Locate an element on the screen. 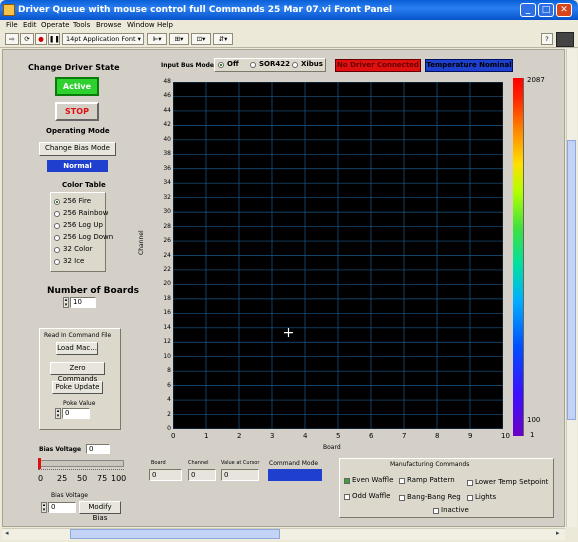 The width and height of the screenshot is (578, 542). graph-cursor: + is located at coordinates (289, 333).